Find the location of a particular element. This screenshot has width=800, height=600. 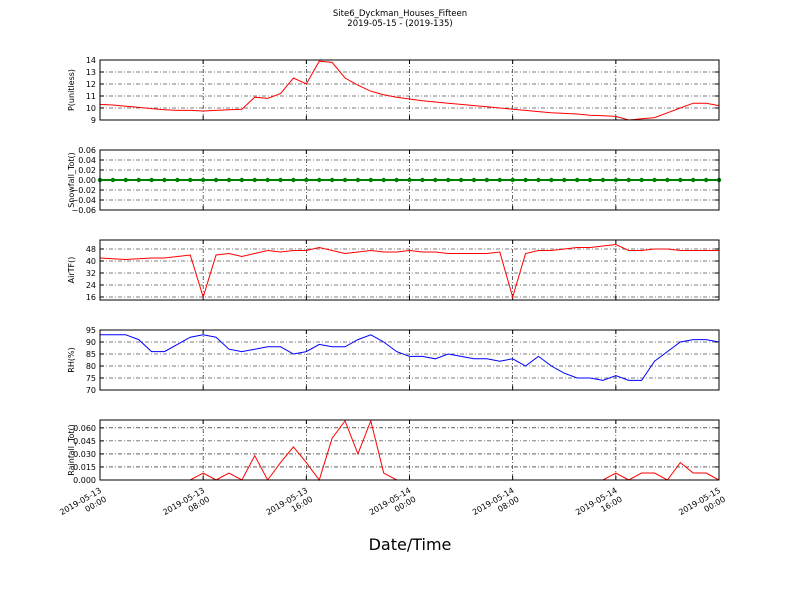

y-tick-label: 80 is located at coordinates (91, 366).